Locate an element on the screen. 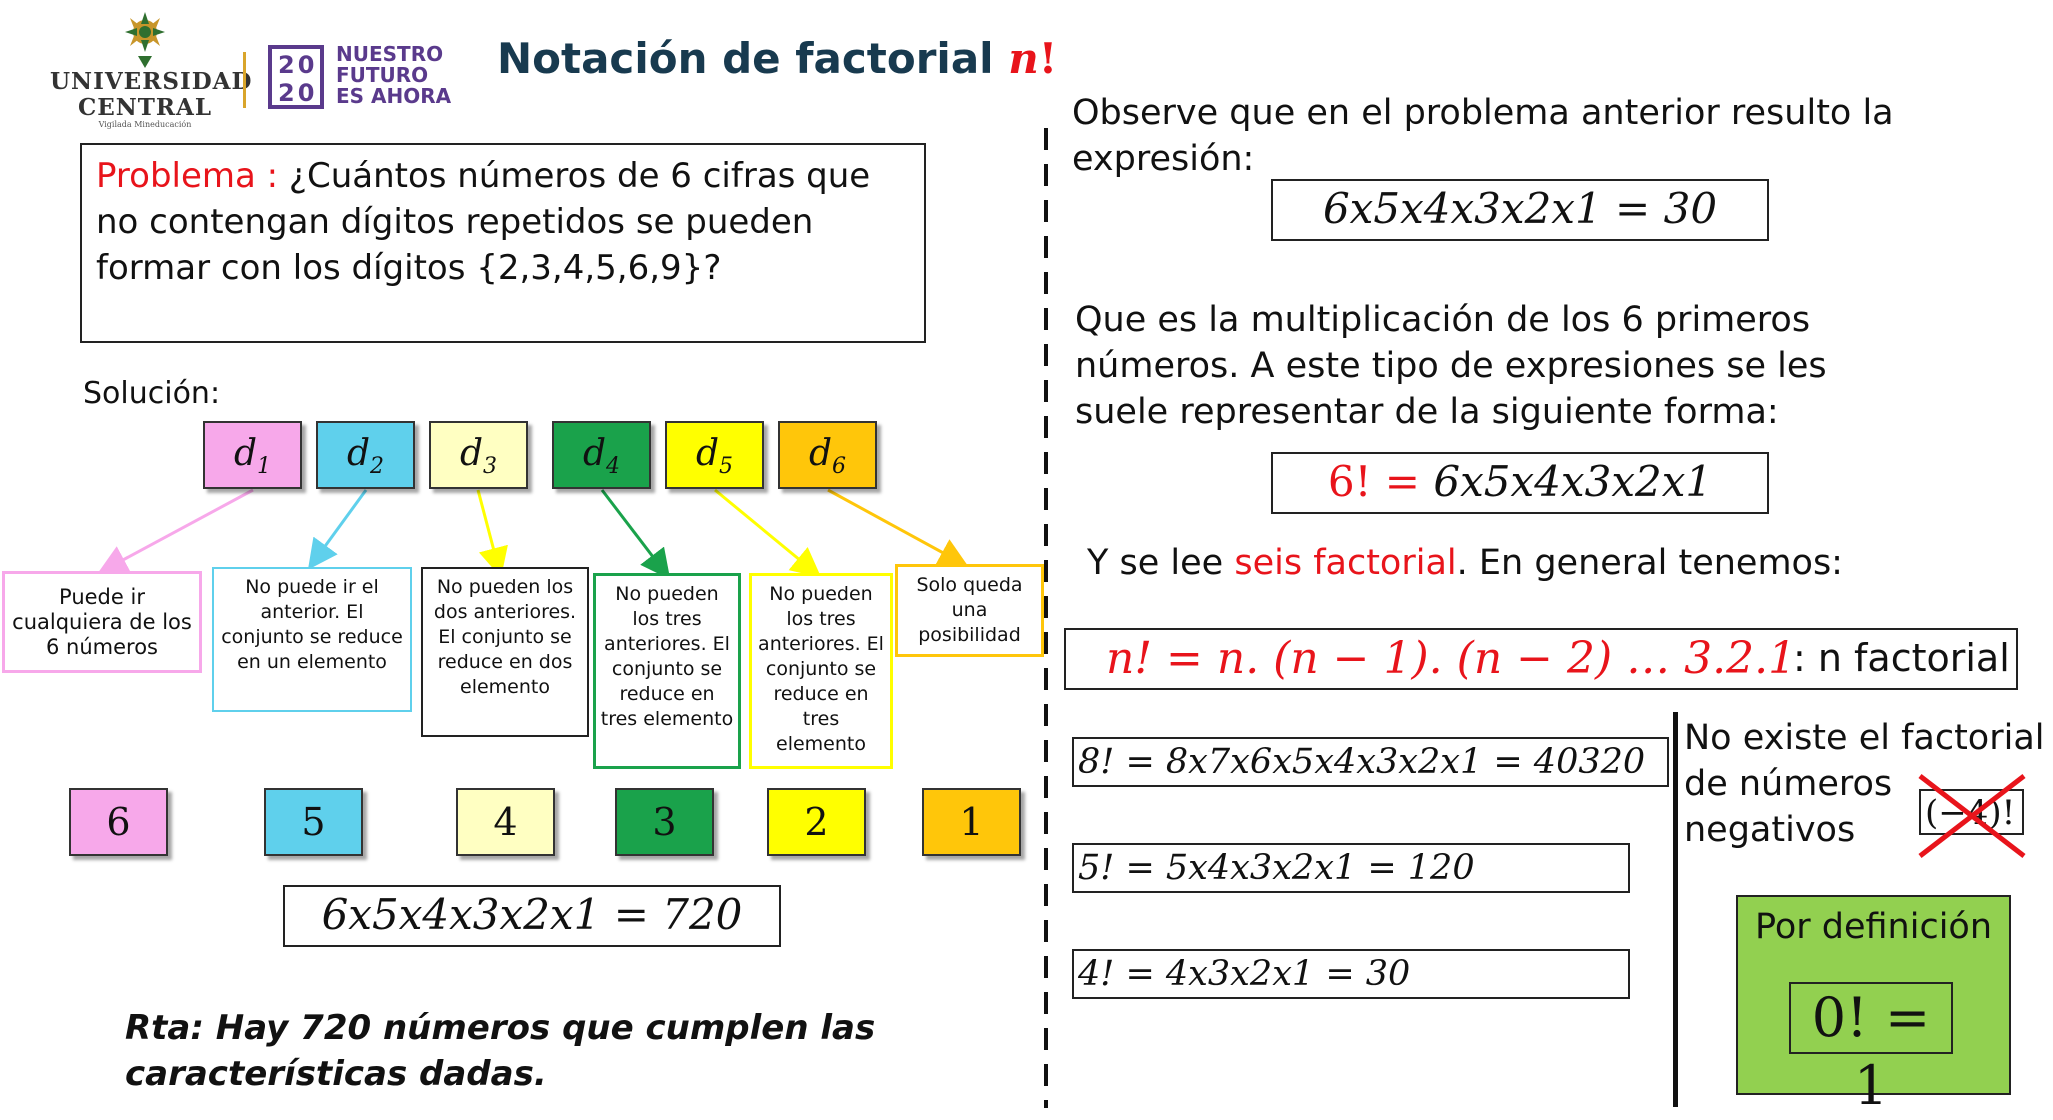 The width and height of the screenshot is (2053, 1120). year-badge: 20 20 is located at coordinates (296, 77).